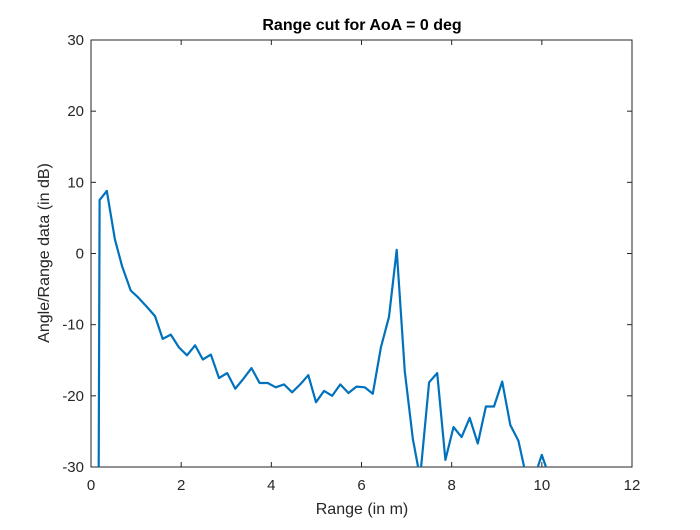  I want to click on x-tick-label: 4, so click(271, 485).